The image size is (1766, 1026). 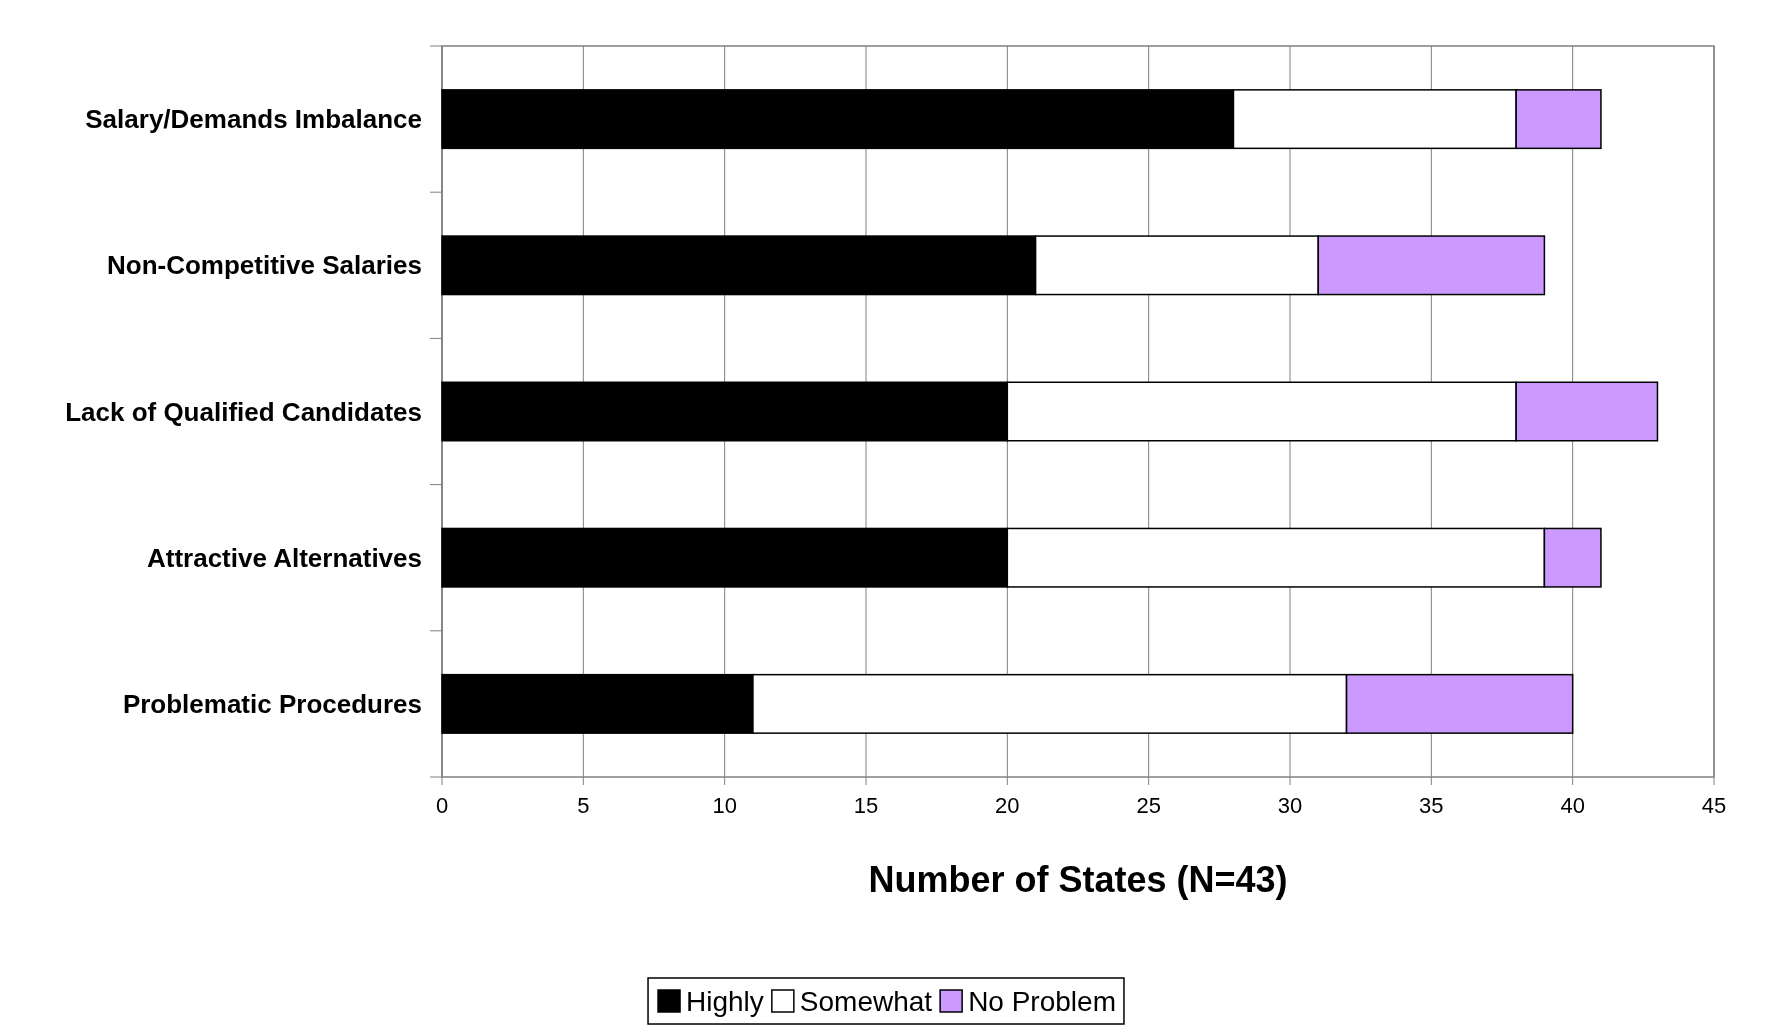 I want to click on legend-label: Somewhat, so click(x=866, y=1001).